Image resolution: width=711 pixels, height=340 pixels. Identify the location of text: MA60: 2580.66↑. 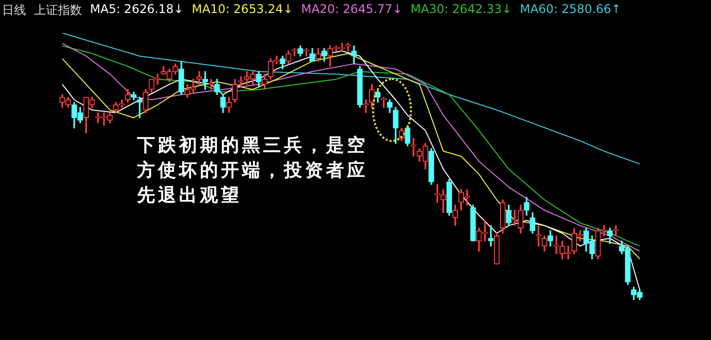
(571, 10).